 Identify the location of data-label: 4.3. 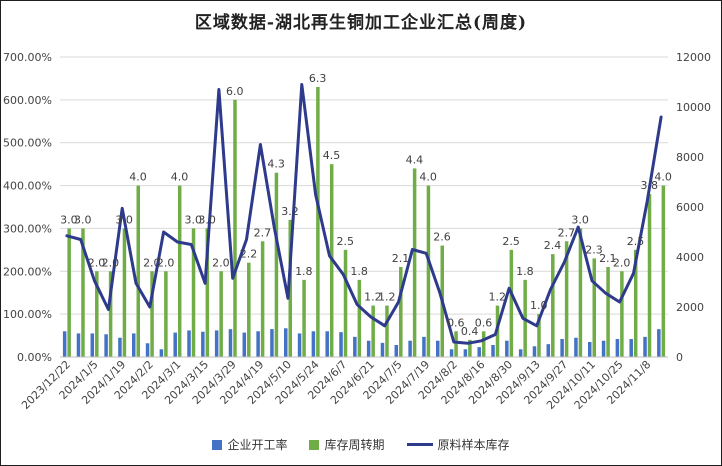
(276, 164).